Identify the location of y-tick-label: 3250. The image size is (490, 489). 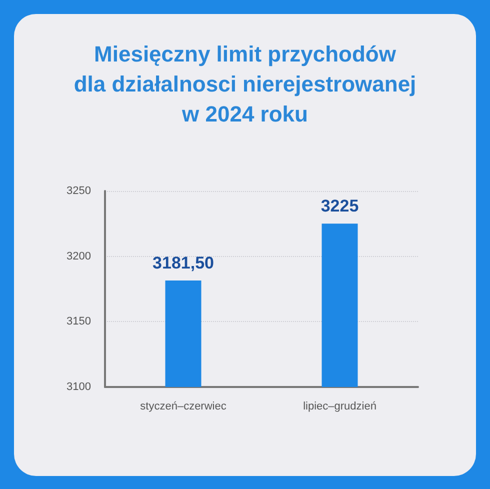
(78, 191).